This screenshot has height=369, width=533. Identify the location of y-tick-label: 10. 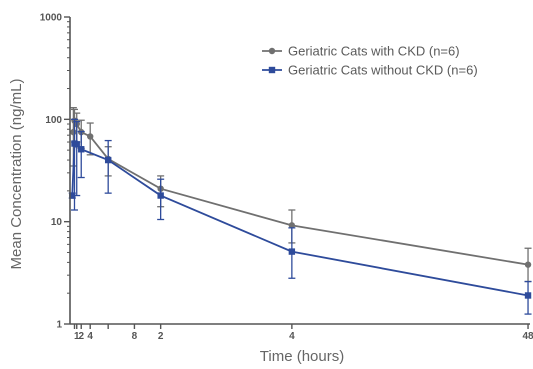
(57, 222).